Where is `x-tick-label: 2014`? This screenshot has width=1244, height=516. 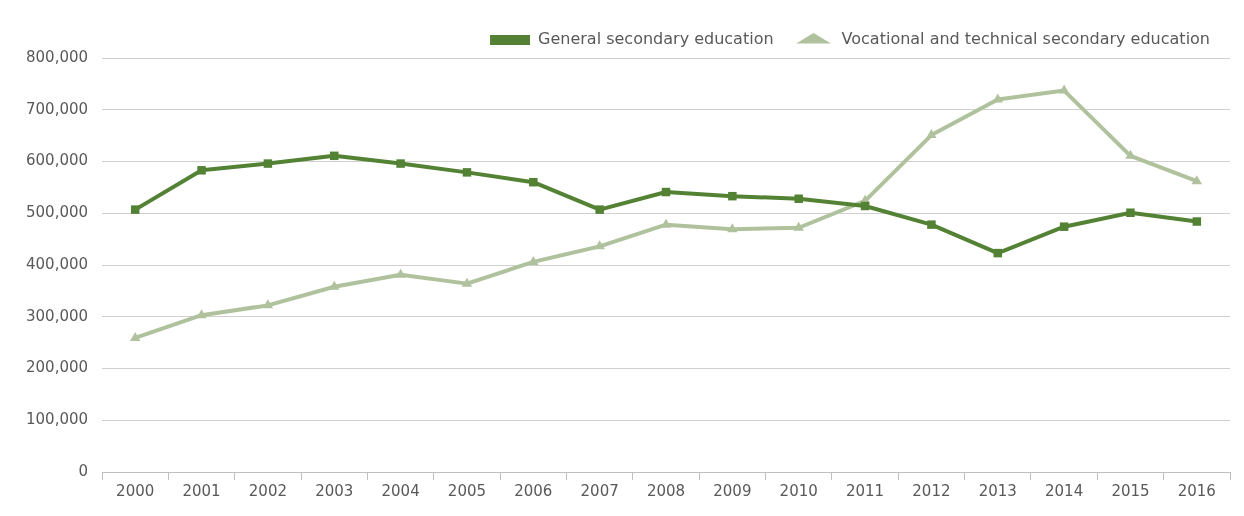
x-tick-label: 2014 is located at coordinates (1064, 490).